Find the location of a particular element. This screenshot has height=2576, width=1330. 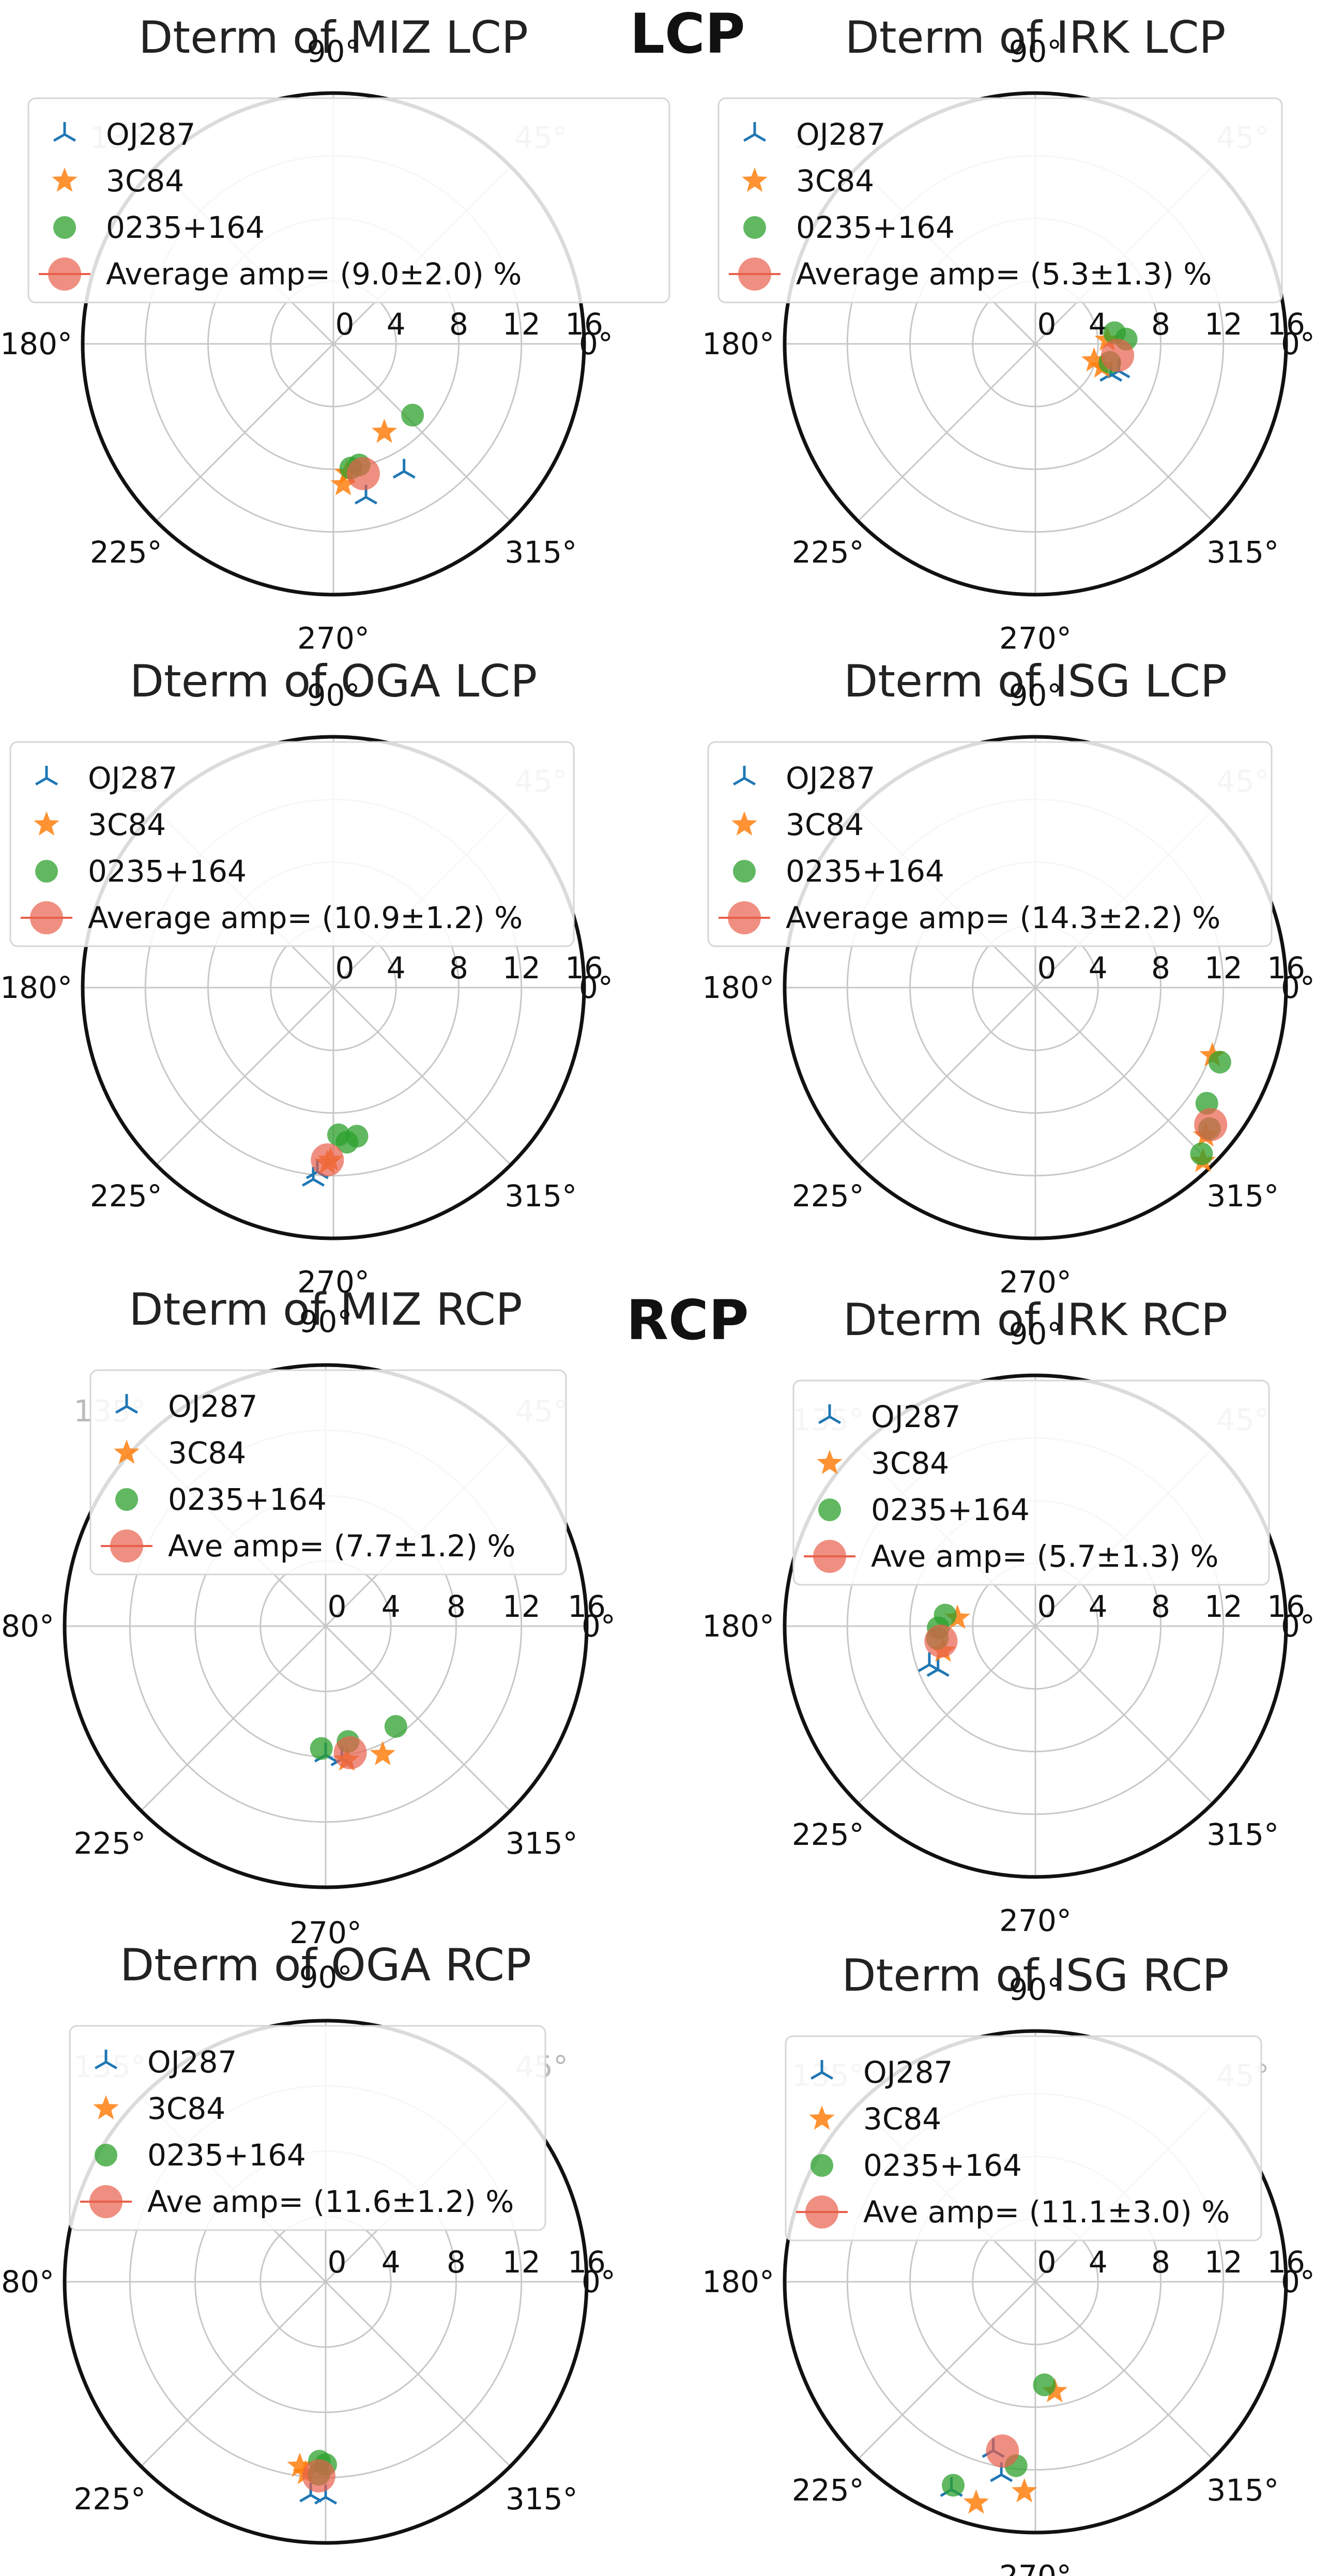

lcp-section-label: LCP is located at coordinates (687, 34).